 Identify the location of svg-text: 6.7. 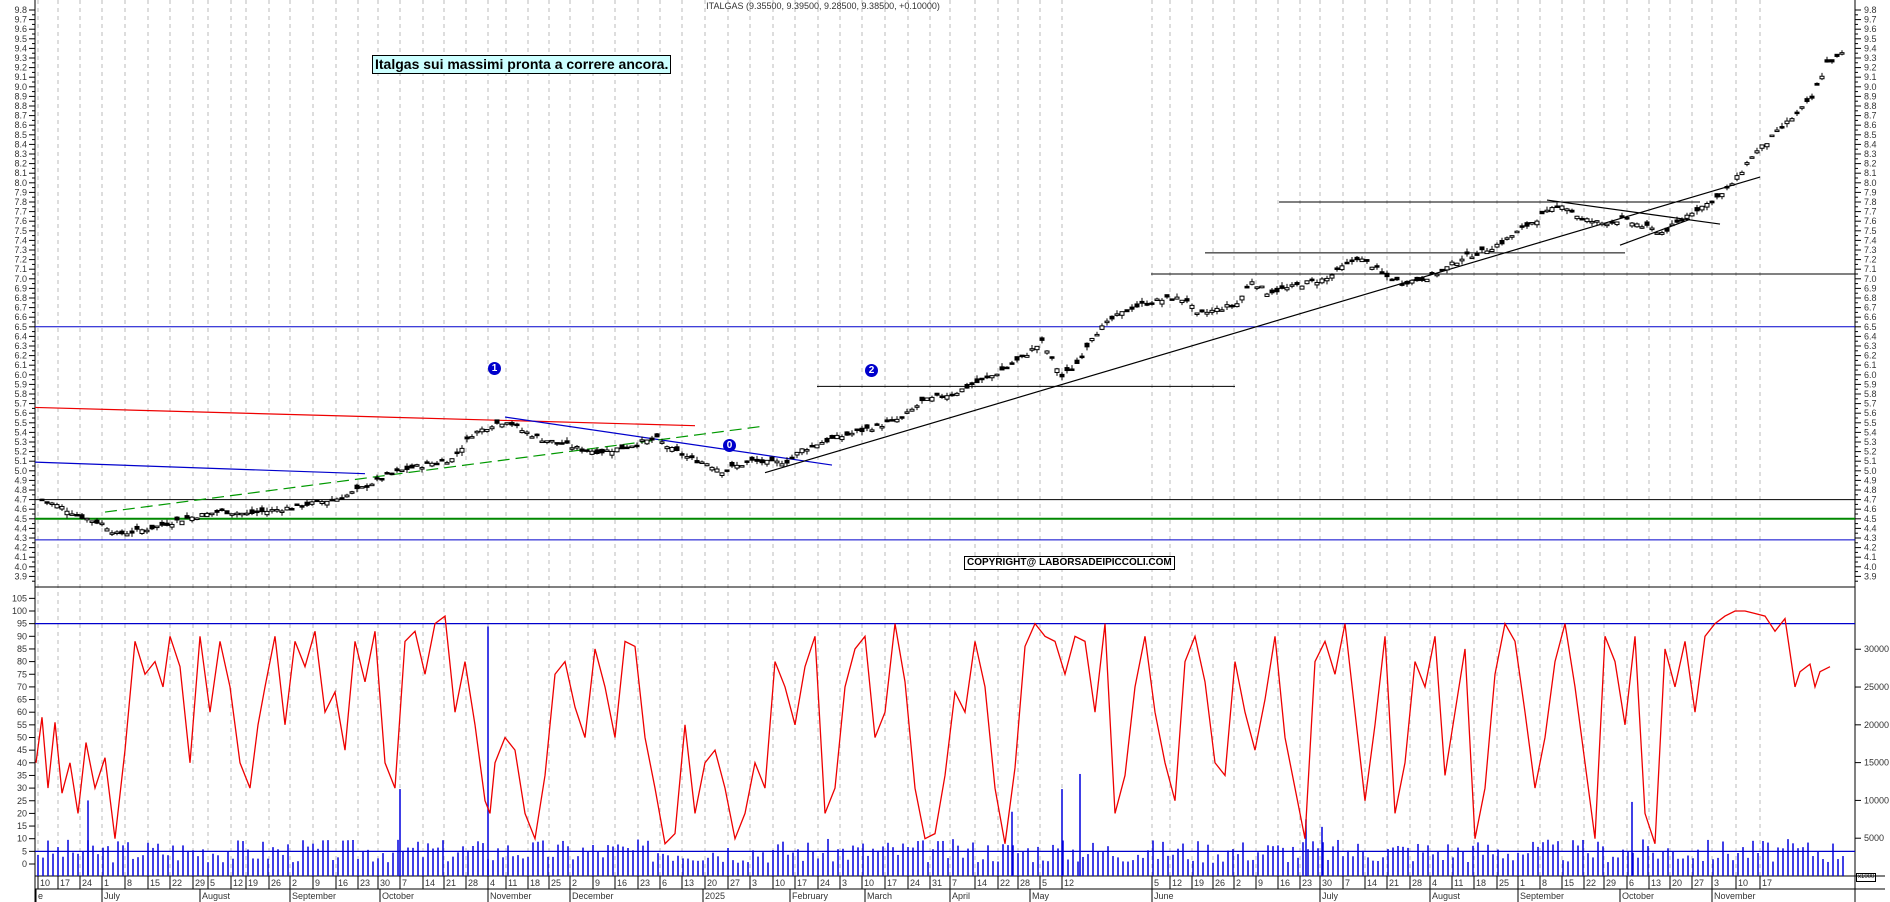
(20, 308).